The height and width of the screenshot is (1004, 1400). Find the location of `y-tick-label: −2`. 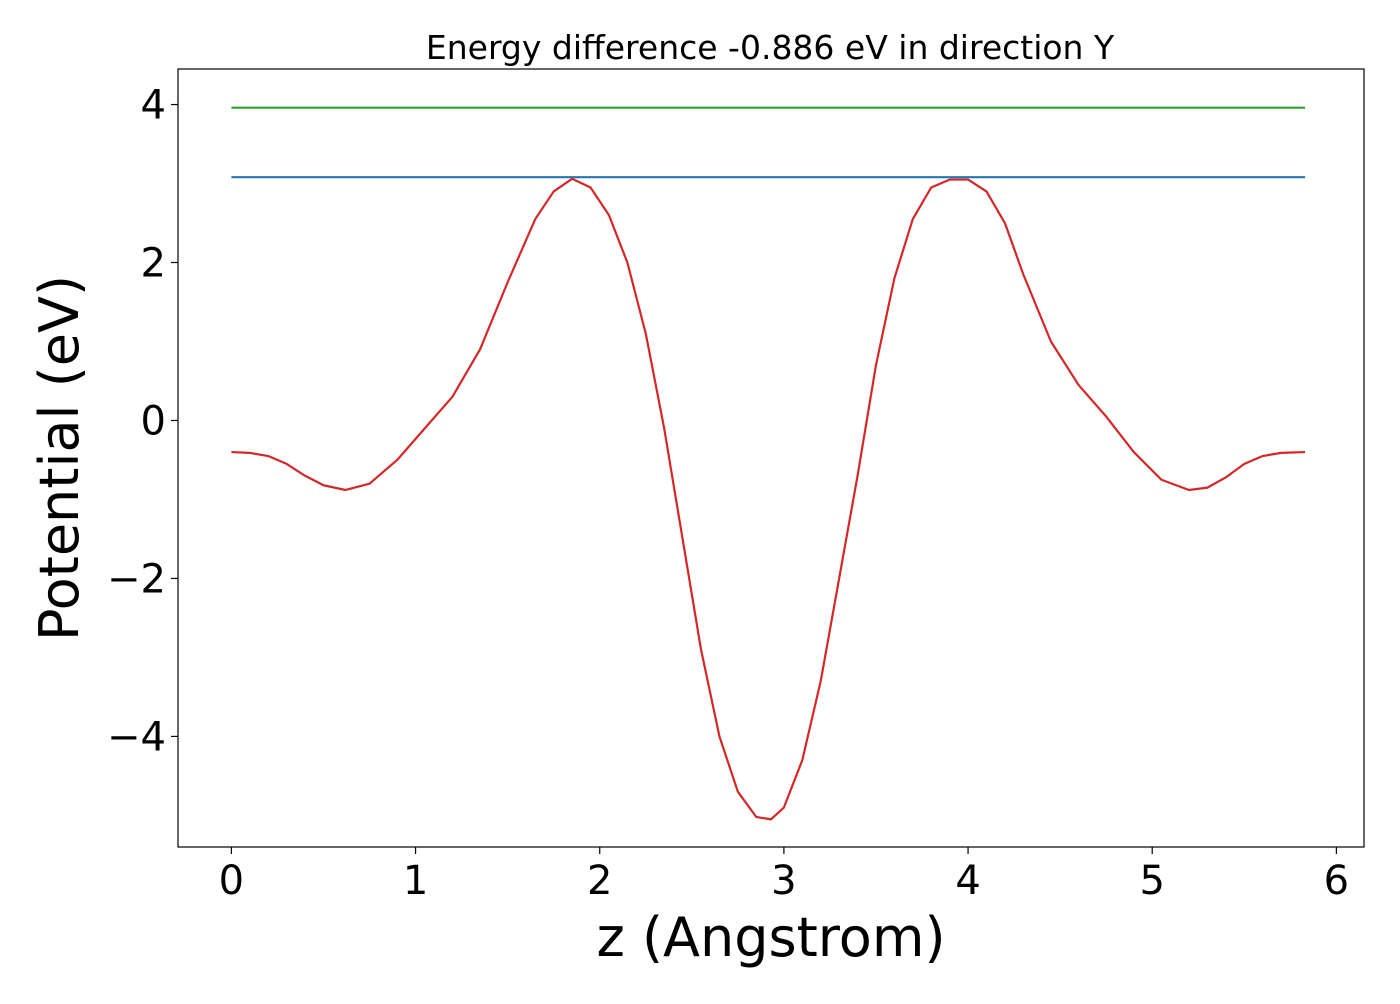

y-tick-label: −2 is located at coordinates (136, 579).